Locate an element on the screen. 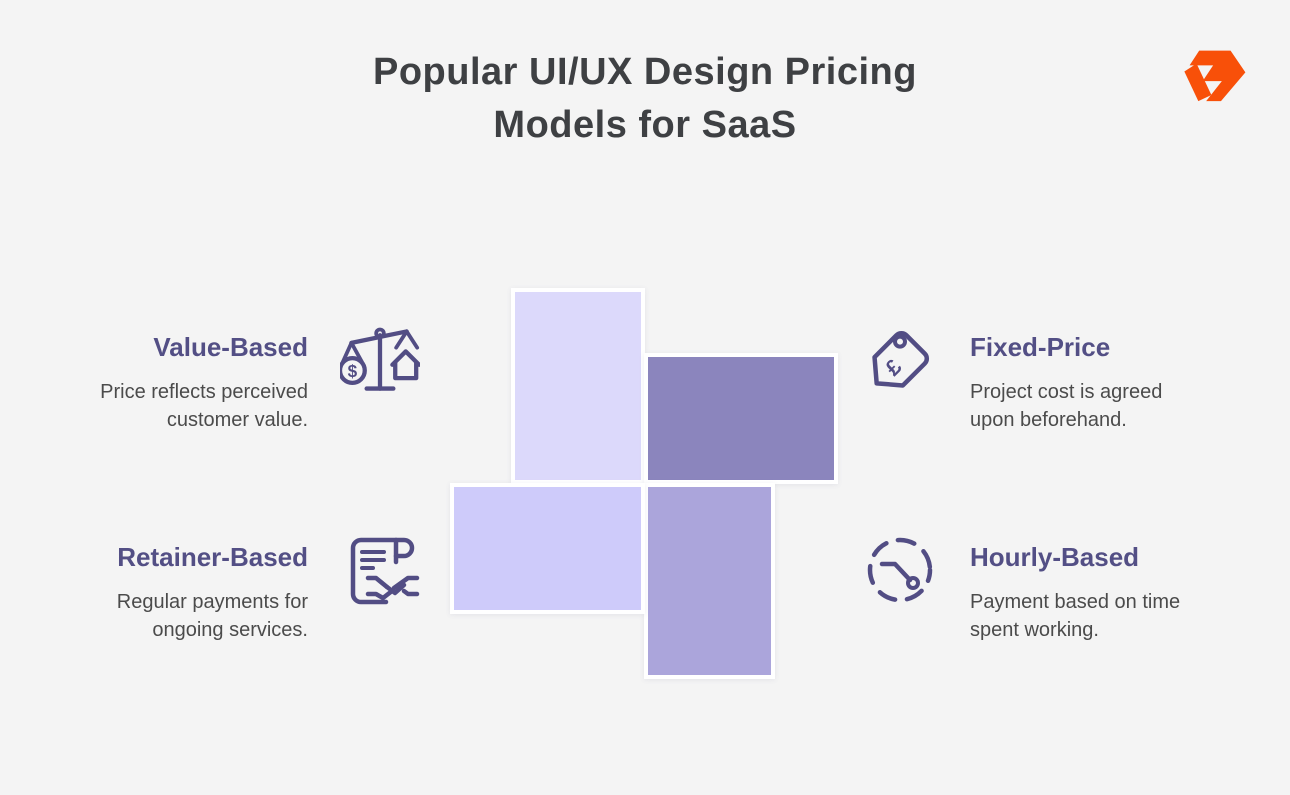 Image resolution: width=1290 pixels, height=795 pixels. pinwheel-tile-bottom is located at coordinates (709, 581).